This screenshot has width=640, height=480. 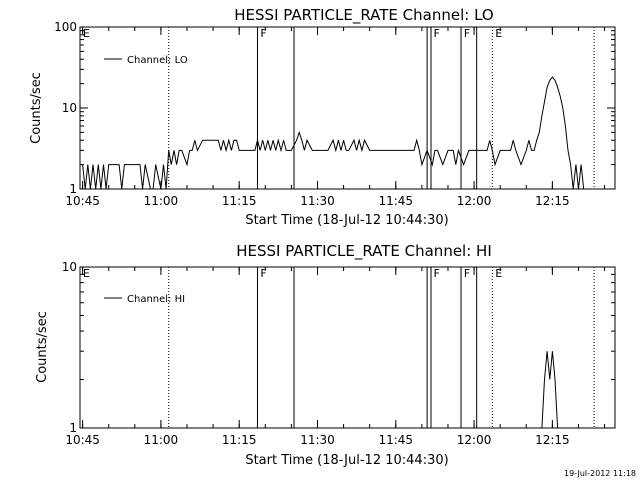 I want to click on chart-title: HESSI PARTICLE_RATE Channel: HI, so click(x=364, y=251).